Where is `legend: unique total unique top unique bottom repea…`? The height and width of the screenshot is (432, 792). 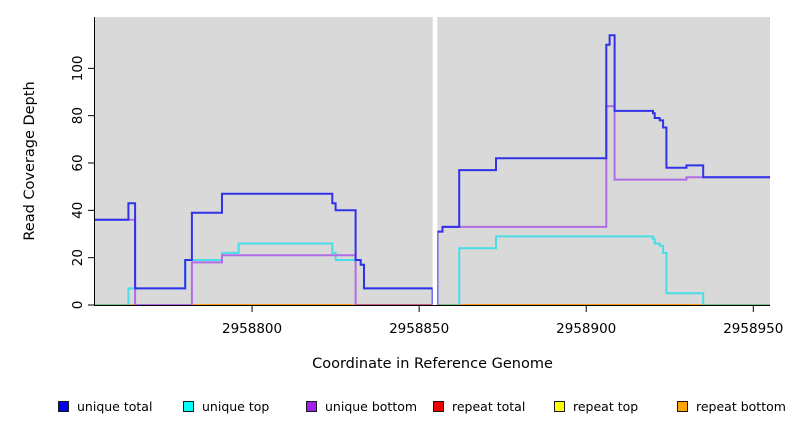 legend: unique total unique top unique bottom repea… is located at coordinates (396, 410).